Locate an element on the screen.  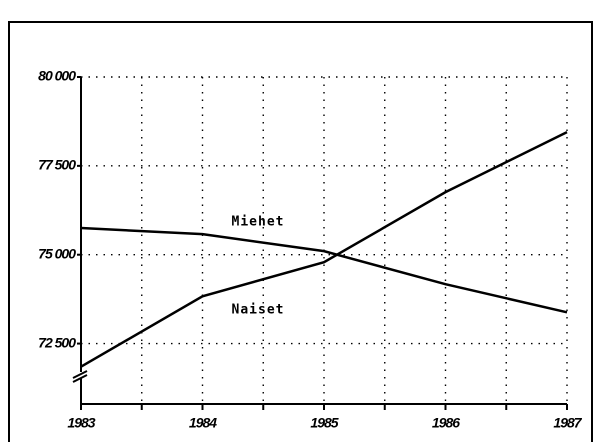
x-tick-label: 1983 is located at coordinates (81, 423).